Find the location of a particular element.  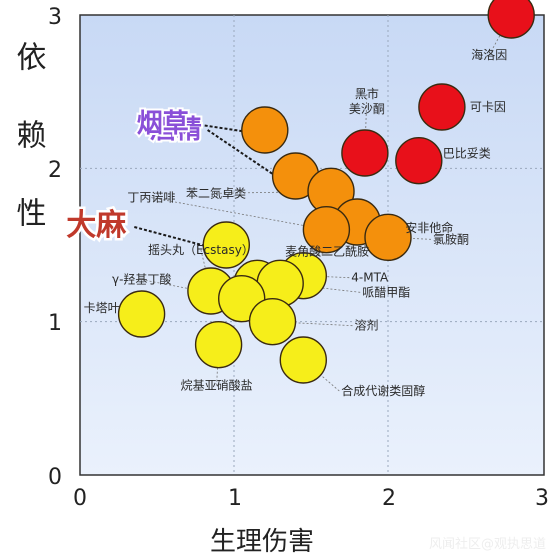

highlight-label: 大麻 is located at coordinates (96, 225).